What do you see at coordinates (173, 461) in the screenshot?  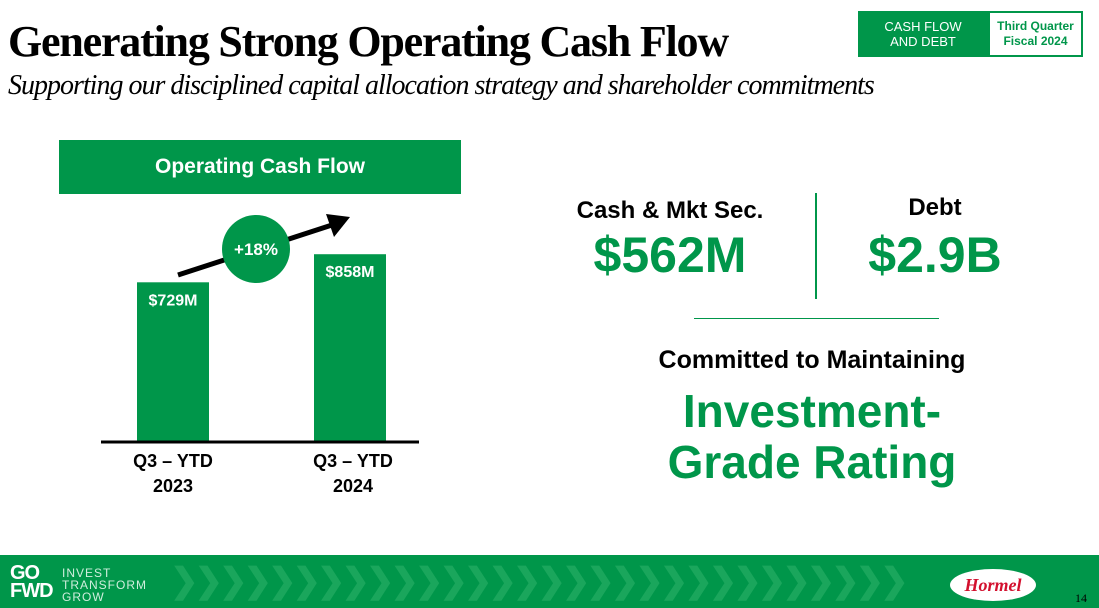 I see `x-tick-label-1-line-1: Q3 – YTD` at bounding box center [173, 461].